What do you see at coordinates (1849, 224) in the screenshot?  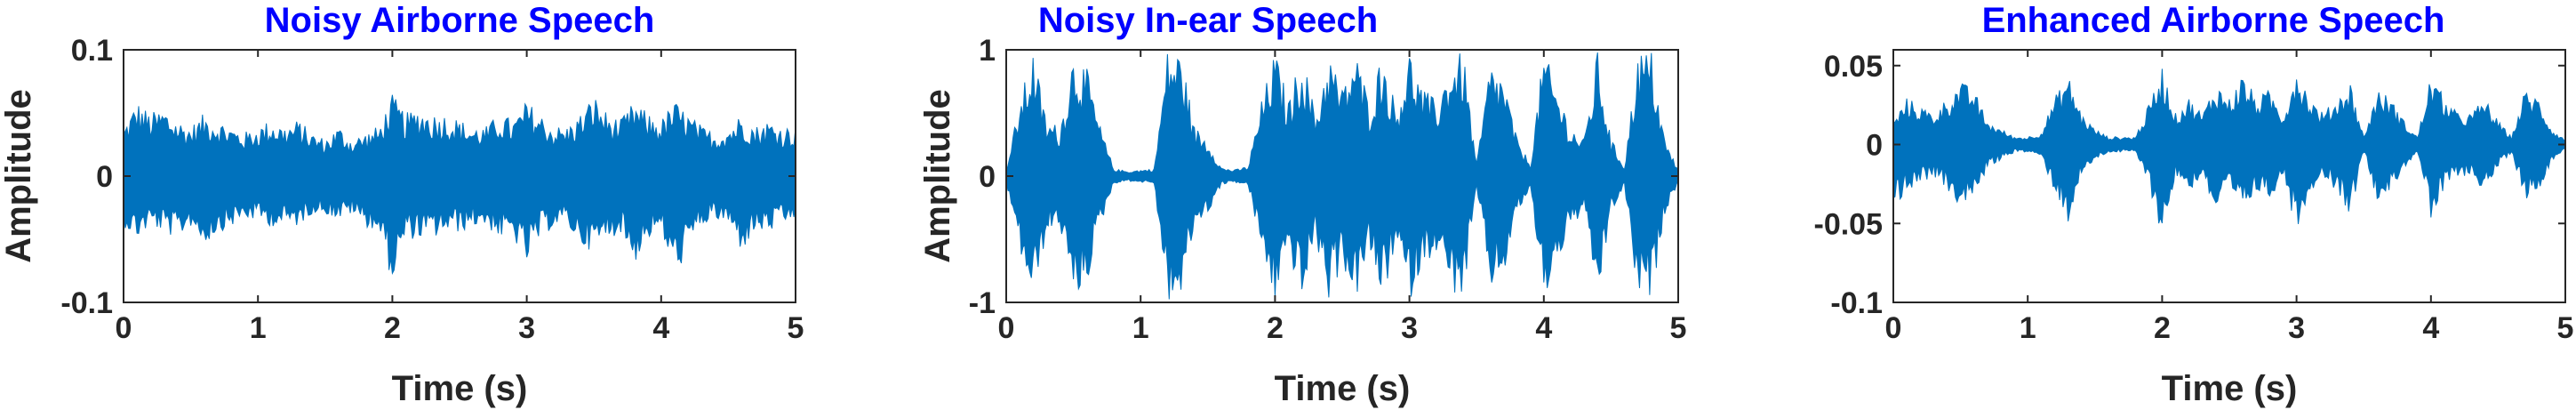 I see `y-tick-label: -0.05` at bounding box center [1849, 224].